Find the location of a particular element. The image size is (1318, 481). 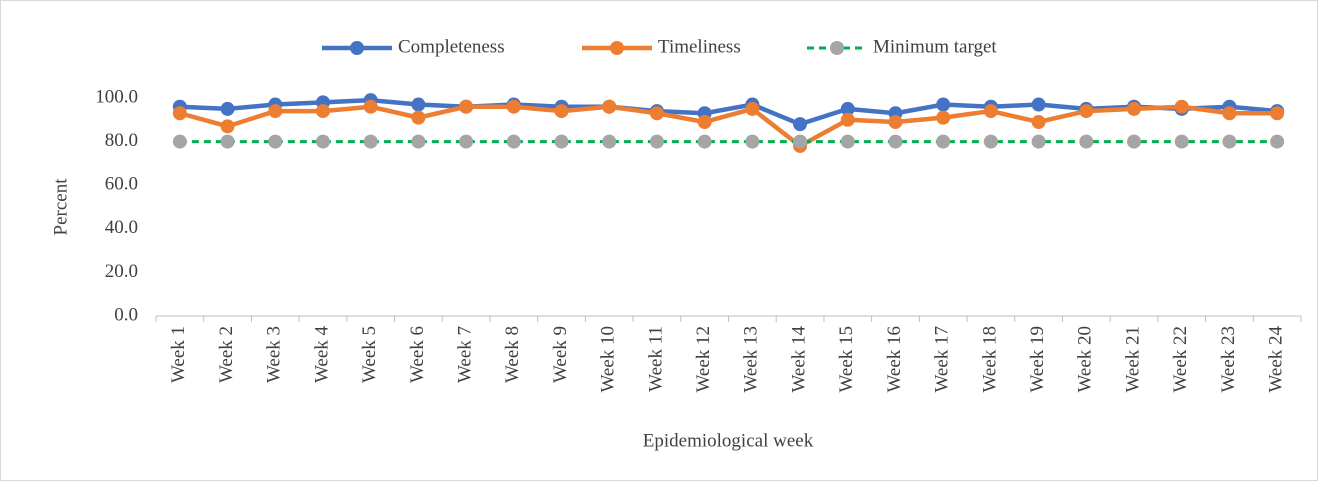

x-tick-label: Week 8 is located at coordinates (512, 354).